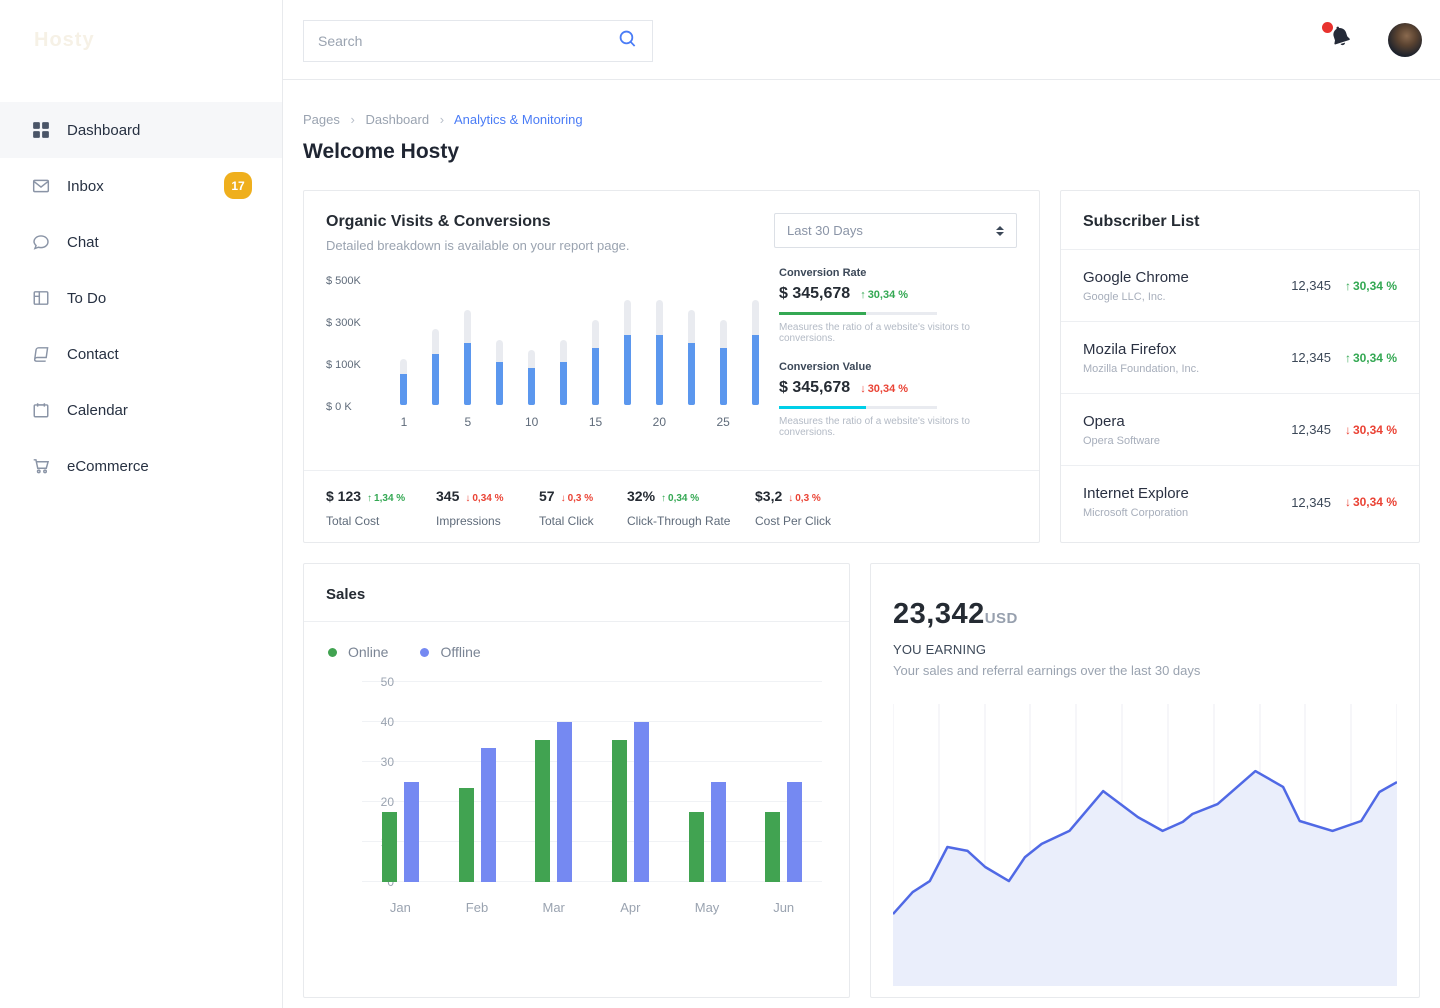  What do you see at coordinates (141, 130) in the screenshot?
I see `sidebar-item-dashboard: Dashboard` at bounding box center [141, 130].